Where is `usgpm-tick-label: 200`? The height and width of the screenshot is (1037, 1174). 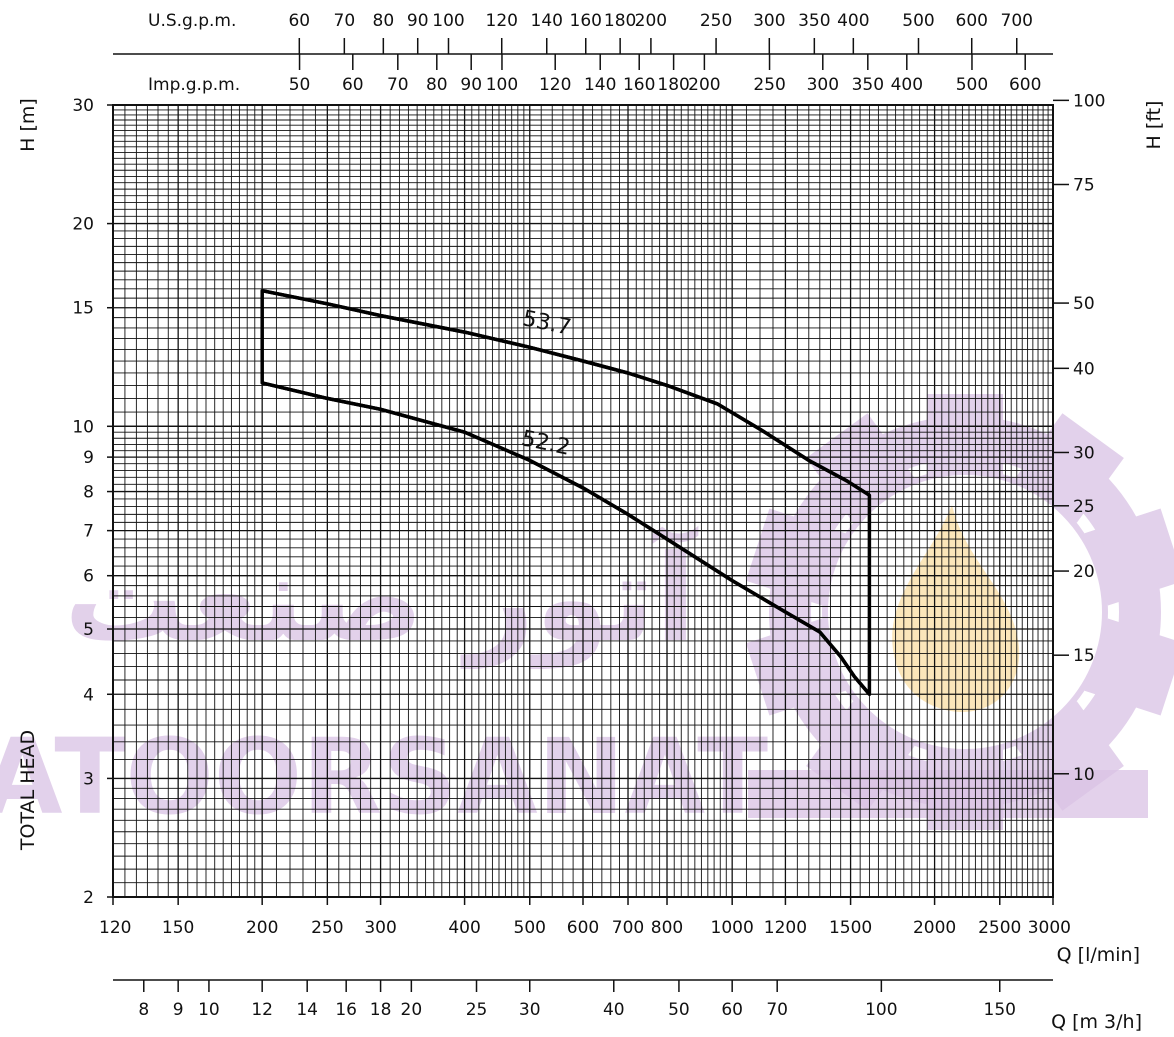 usgpm-tick-label: 200 is located at coordinates (651, 21).